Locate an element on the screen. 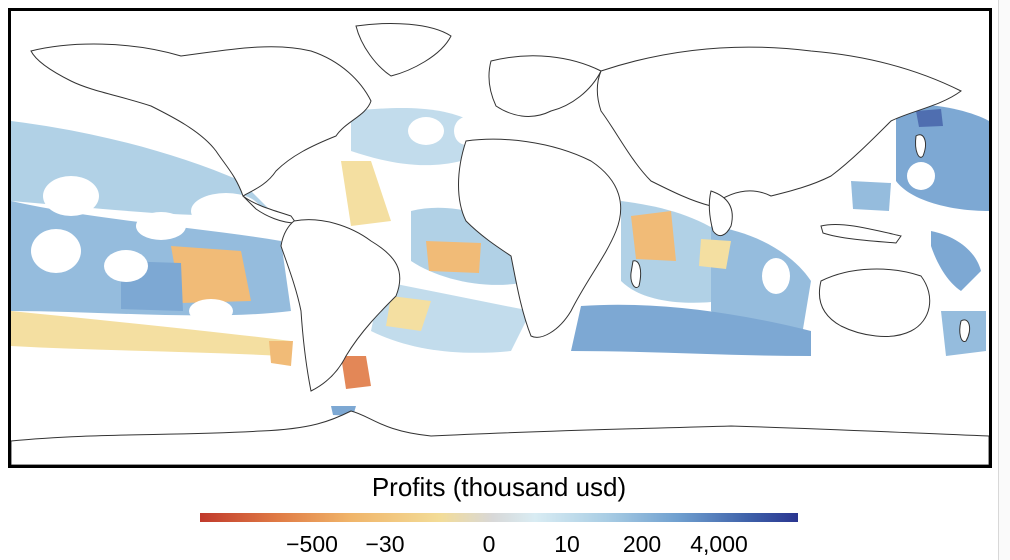  patch-indian-yellow is located at coordinates (715, 254).